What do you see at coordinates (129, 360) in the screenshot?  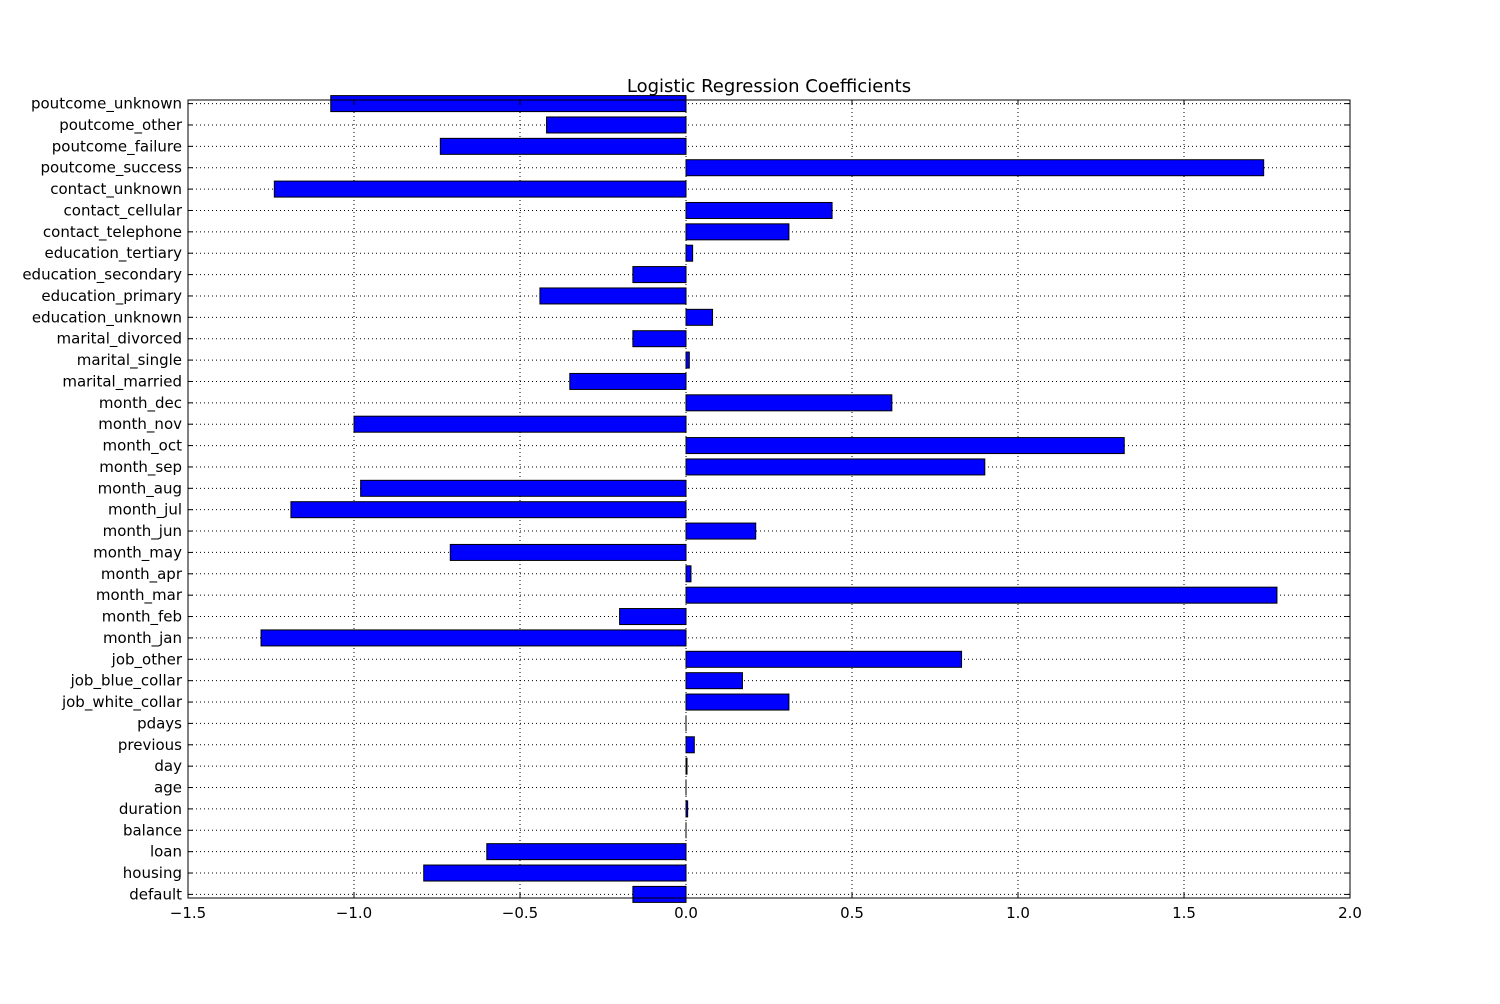 I see `y-tick-label: marital_single` at bounding box center [129, 360].